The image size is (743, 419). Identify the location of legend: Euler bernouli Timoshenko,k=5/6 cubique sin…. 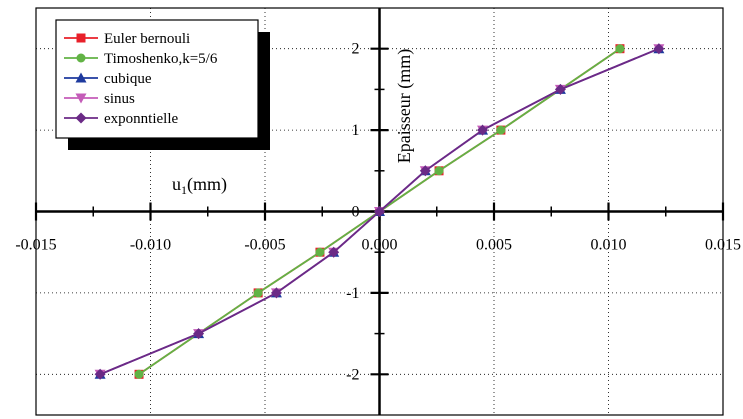
(162, 84).